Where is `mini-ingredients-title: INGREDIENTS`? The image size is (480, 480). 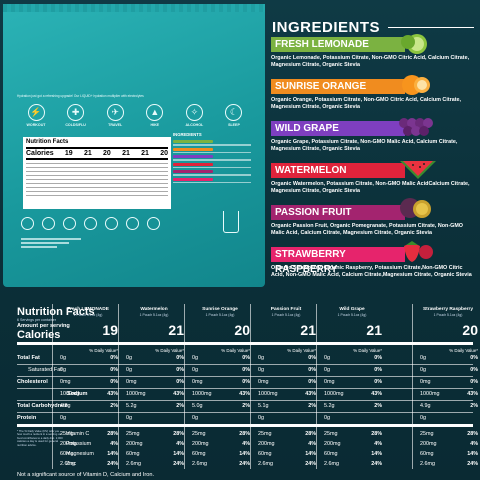
mini-ingredients-title: INGREDIENTS is located at coordinates (187, 134).